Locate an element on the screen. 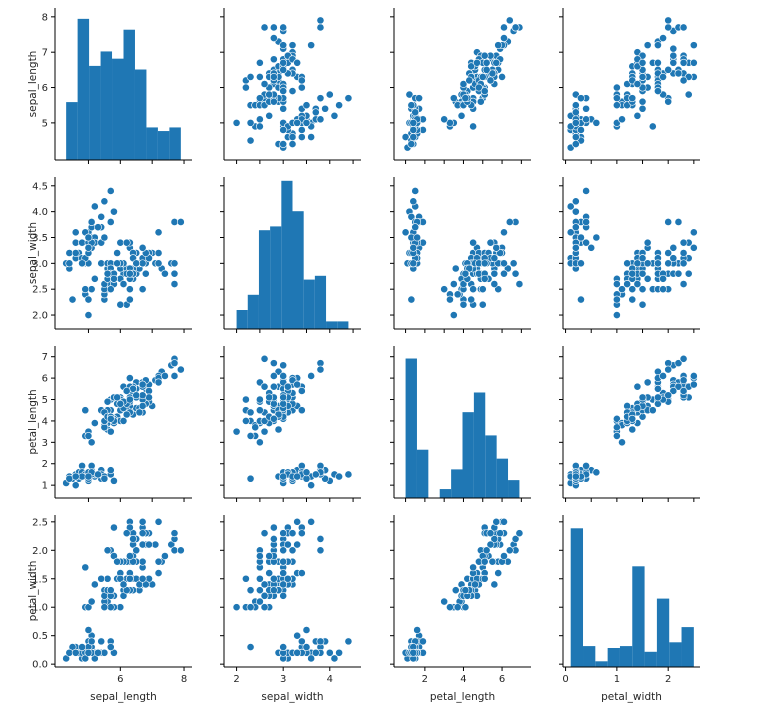 This screenshot has width=761, height=717. subplot-petal_length-vs-sepal_length: 1 2 3 4 5 6 7 is located at coordinates (117, 424).